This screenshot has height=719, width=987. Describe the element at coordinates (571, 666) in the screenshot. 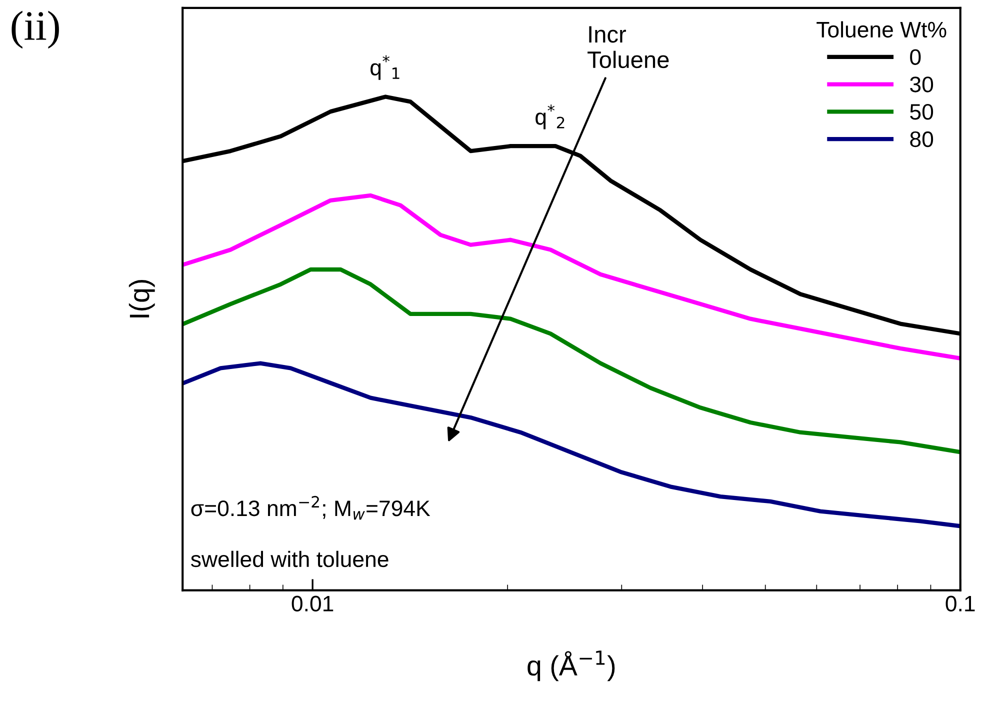

I see `x-axis-title: q (Å$^{−1}$)` at that location.